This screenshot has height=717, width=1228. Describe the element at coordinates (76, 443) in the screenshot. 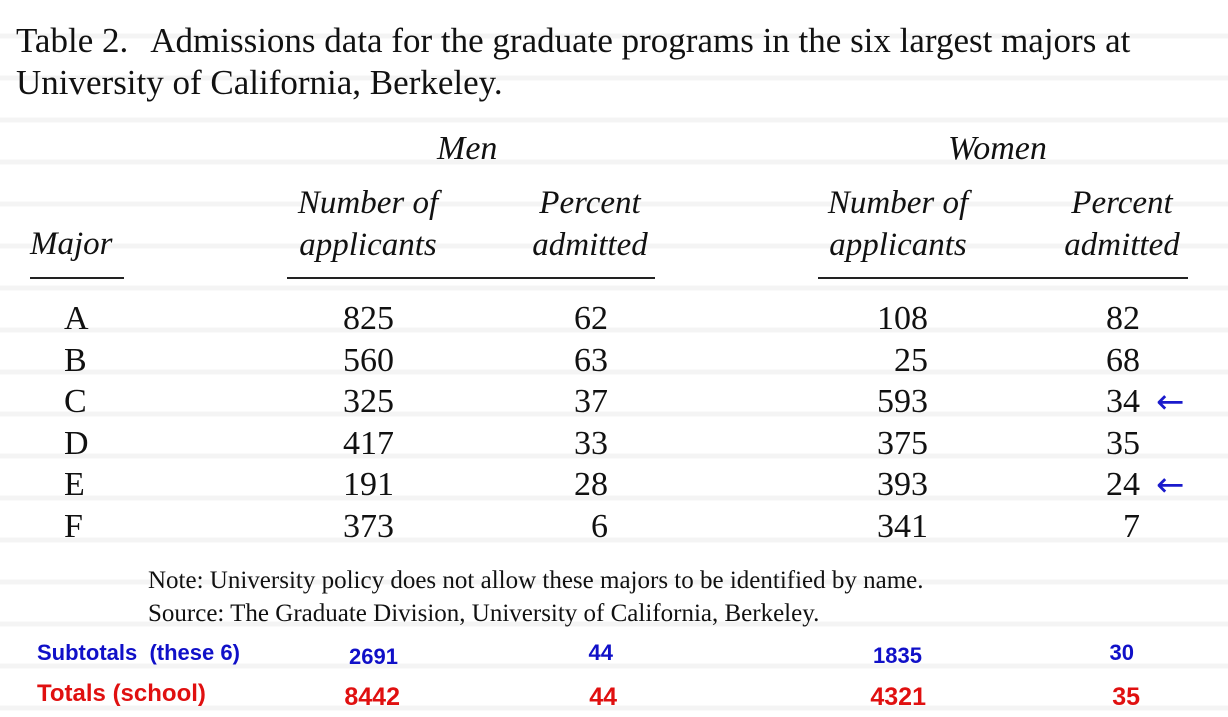

I see `cell-major: D` at that location.